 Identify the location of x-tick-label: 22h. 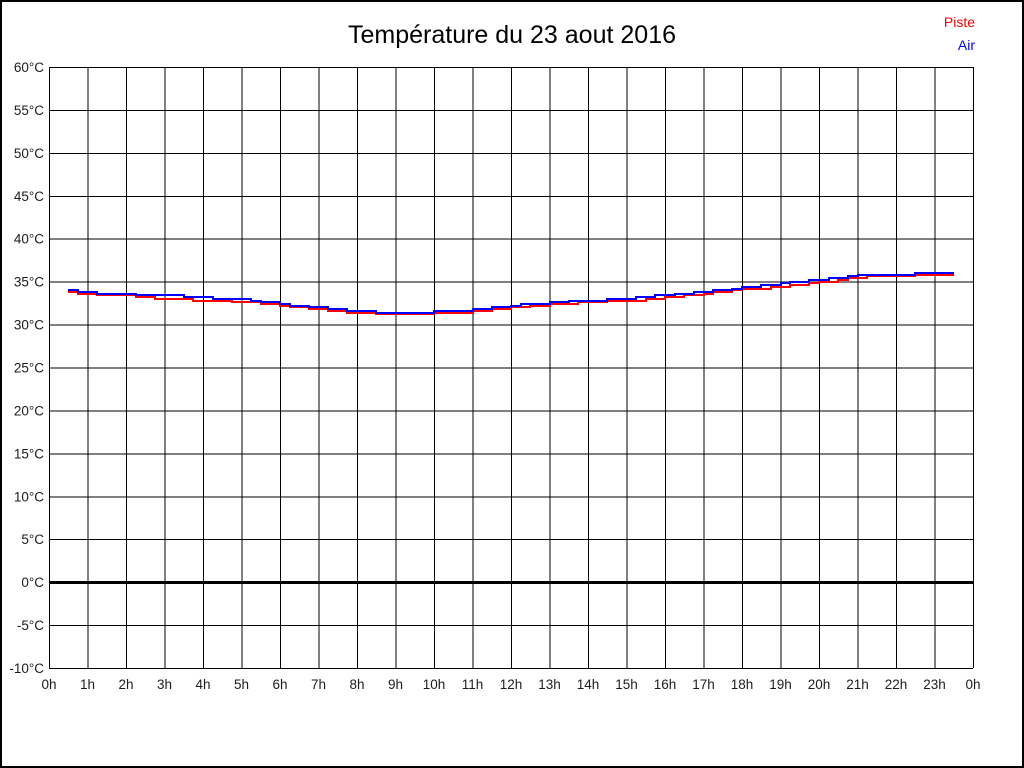
(896, 684).